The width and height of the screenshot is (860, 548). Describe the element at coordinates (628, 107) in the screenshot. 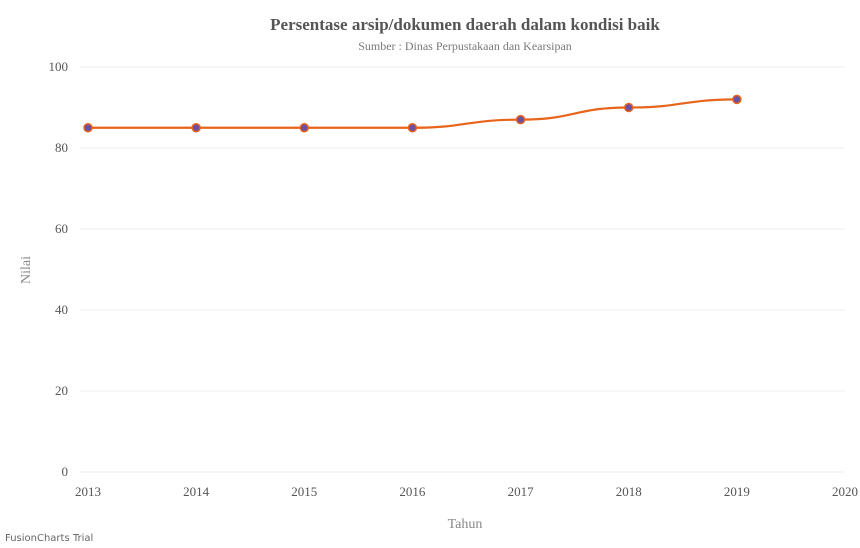

I see `data-point-2018` at that location.